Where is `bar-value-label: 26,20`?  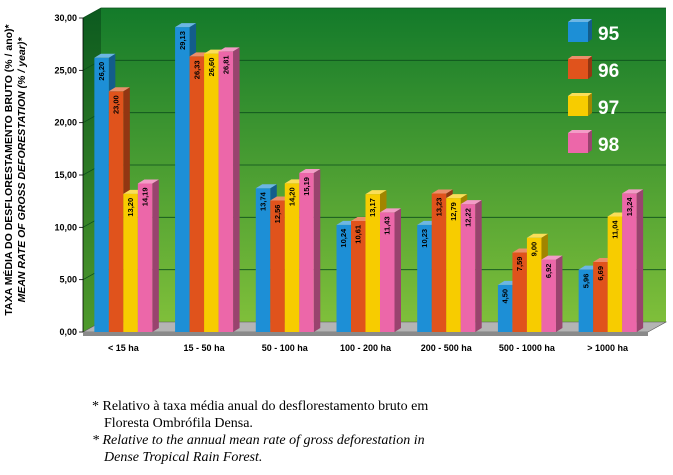 bar-value-label: 26,20 is located at coordinates (101, 71).